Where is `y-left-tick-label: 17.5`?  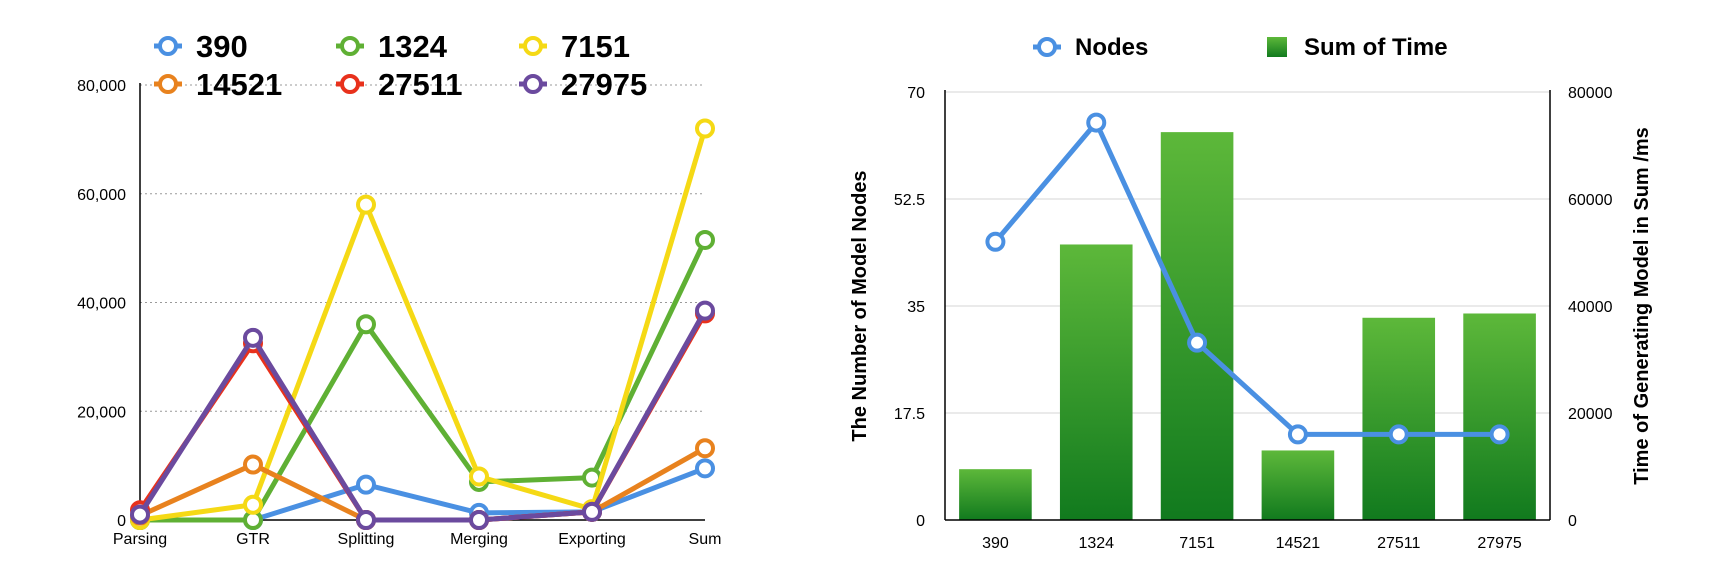 y-left-tick-label: 17.5 is located at coordinates (909, 414).